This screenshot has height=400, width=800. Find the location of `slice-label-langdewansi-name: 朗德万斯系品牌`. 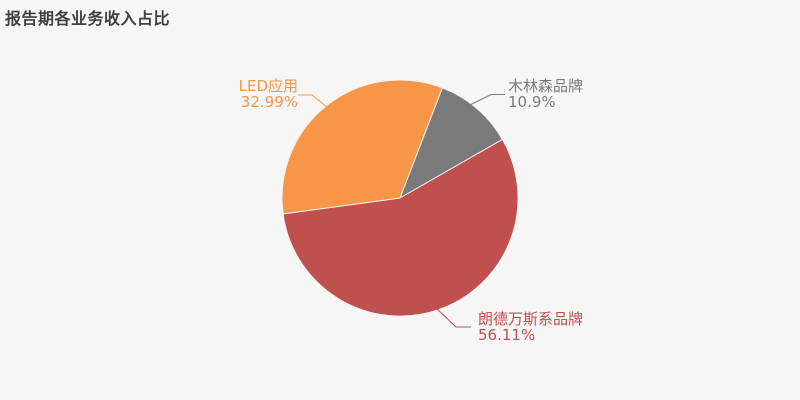

slice-label-langdewansi-name: 朗德万斯系品牌 is located at coordinates (531, 319).